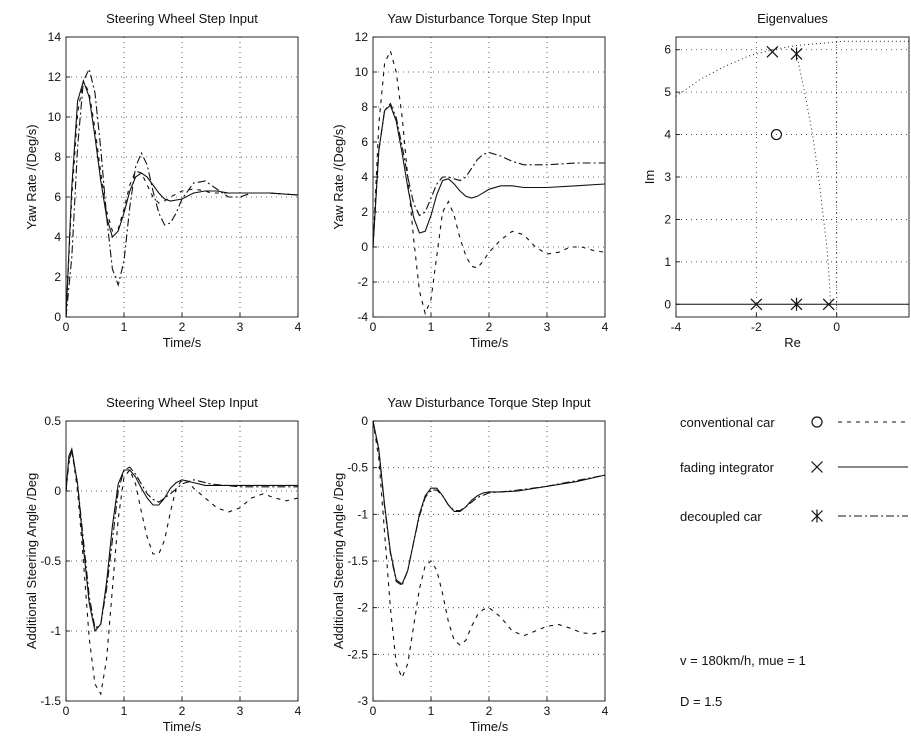 This screenshot has width=911, height=742. I want to click on chart-p3: -4 -2 0 0 1 2 3 4 5 6 Eigenvalues Re Im, so click(776, 180).